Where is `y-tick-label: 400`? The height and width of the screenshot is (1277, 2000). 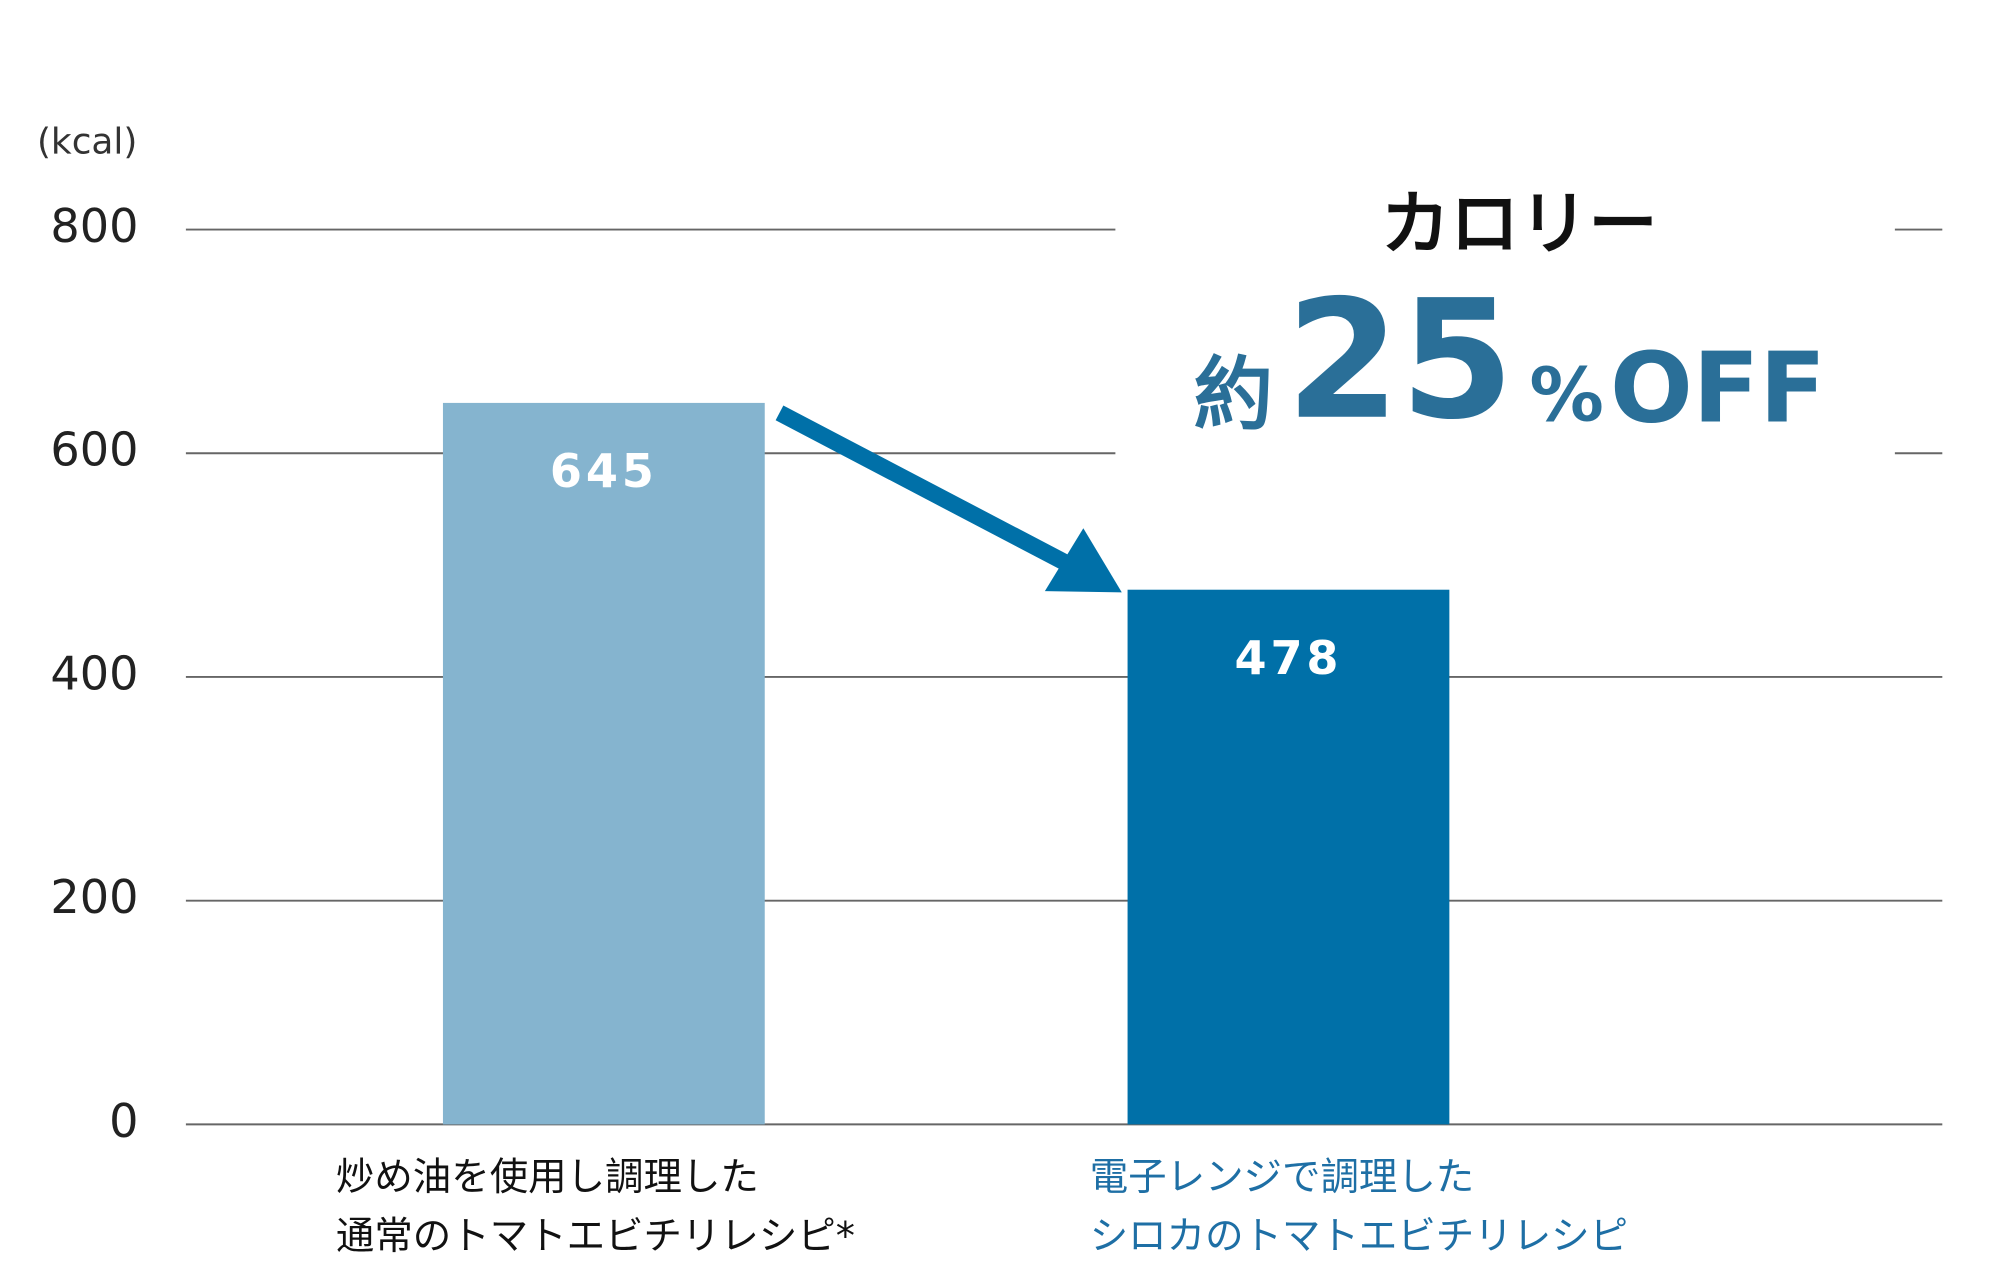
y-tick-label: 400 is located at coordinates (94, 673).